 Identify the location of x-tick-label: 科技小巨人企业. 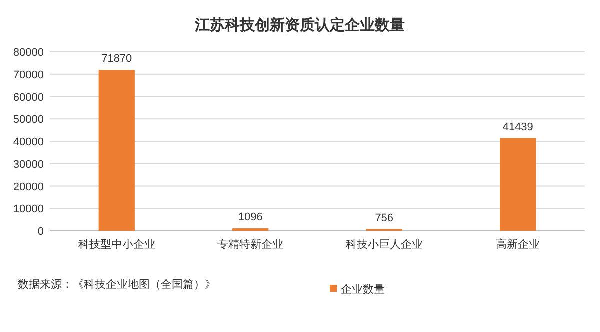
(384, 244).